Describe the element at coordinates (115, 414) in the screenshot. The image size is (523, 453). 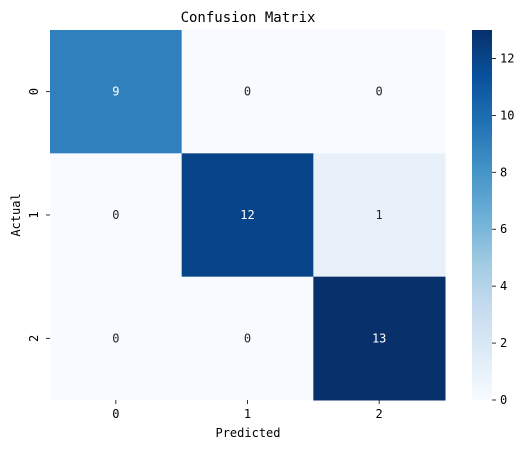
I see `x-tick-label: 0` at that location.